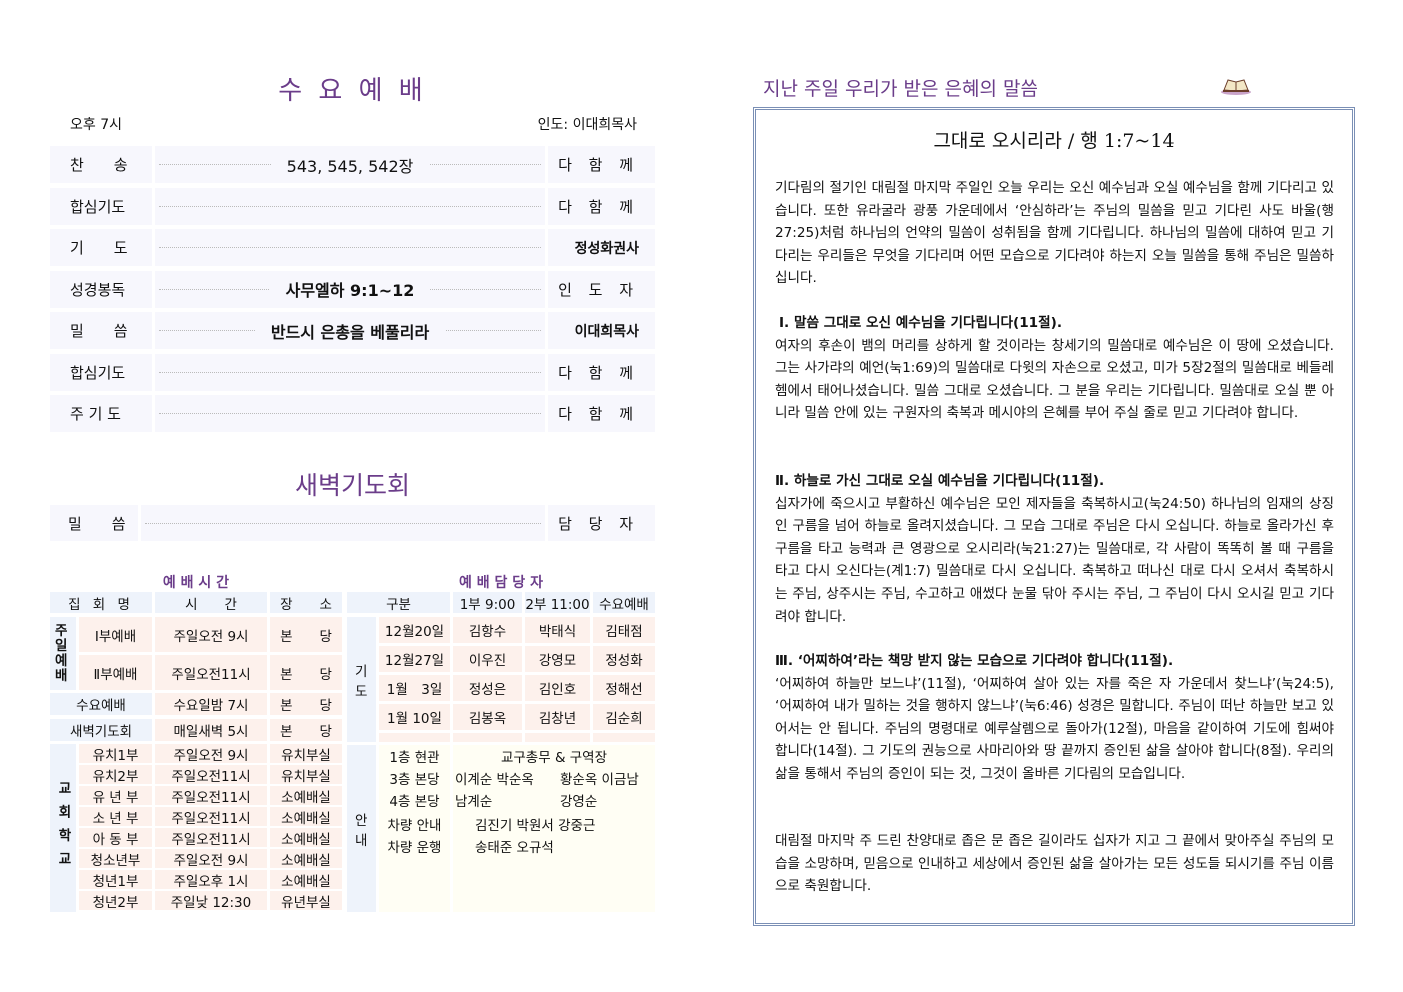  What do you see at coordinates (115, 672) in the screenshot?
I see `schedule-name: Ⅱ부예배` at bounding box center [115, 672].